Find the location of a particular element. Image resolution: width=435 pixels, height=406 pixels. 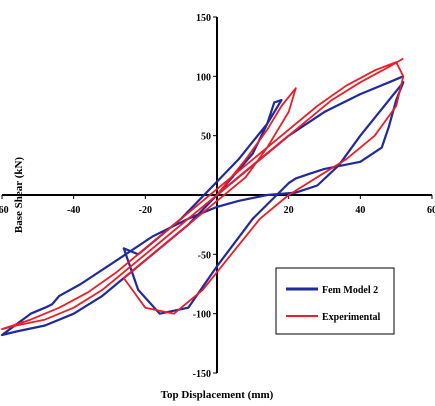

y-tick-label: -50 is located at coordinates (204, 255).